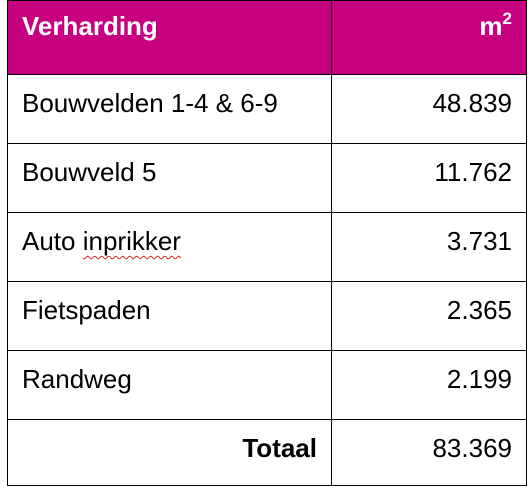 The image size is (529, 489). I want to click on table-row: Auto inprikker 3.731, so click(267, 247).